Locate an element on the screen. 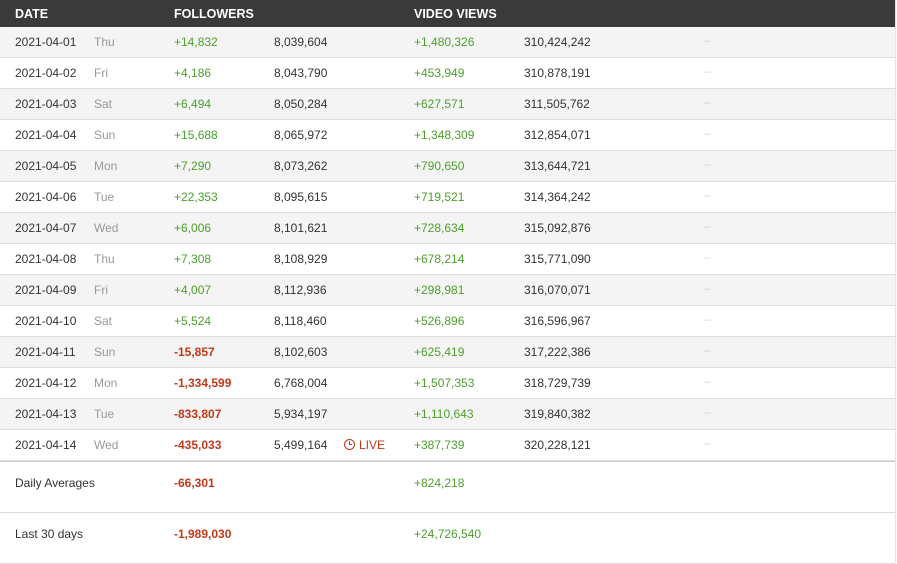  row-date: 2021-04-04 is located at coordinates (46, 135).